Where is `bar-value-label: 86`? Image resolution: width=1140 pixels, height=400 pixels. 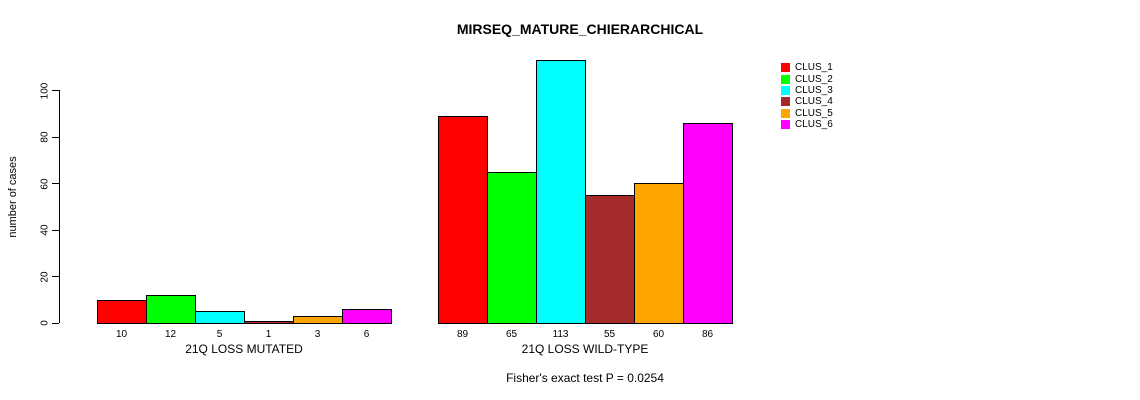 bar-value-label: 86 is located at coordinates (707, 334).